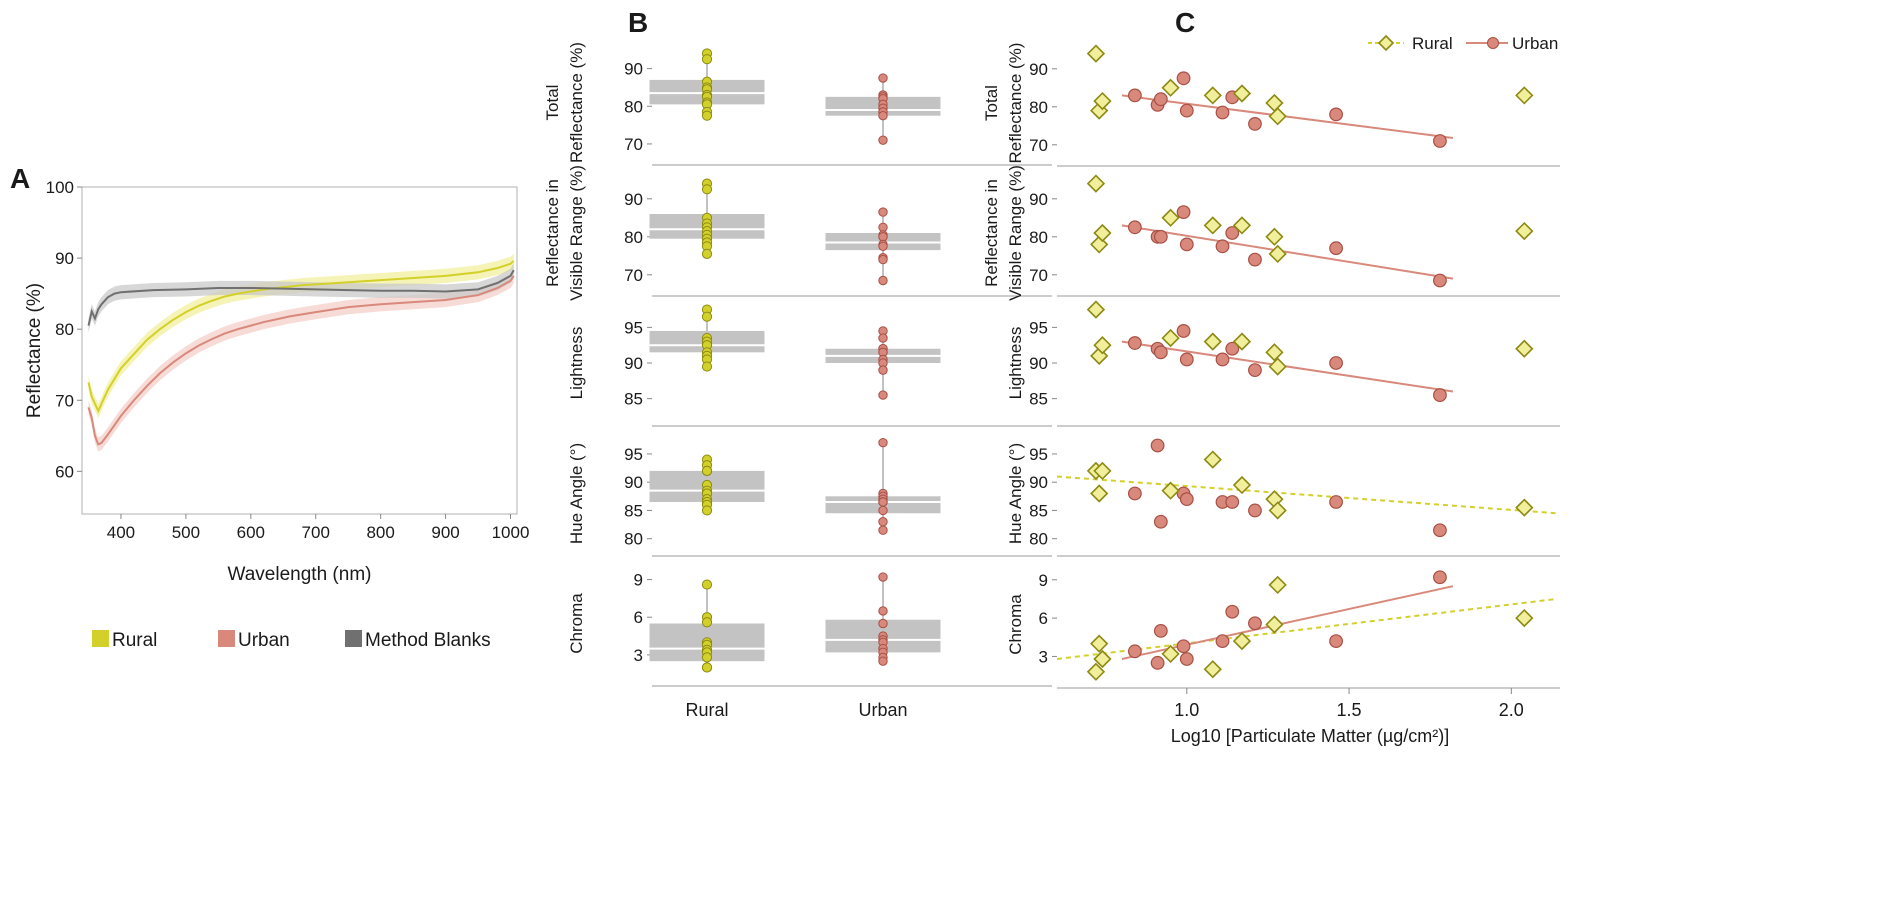 Image resolution: width=1904 pixels, height=912 pixels. What do you see at coordinates (301, 298) in the screenshot?
I see `band-blank` at bounding box center [301, 298].